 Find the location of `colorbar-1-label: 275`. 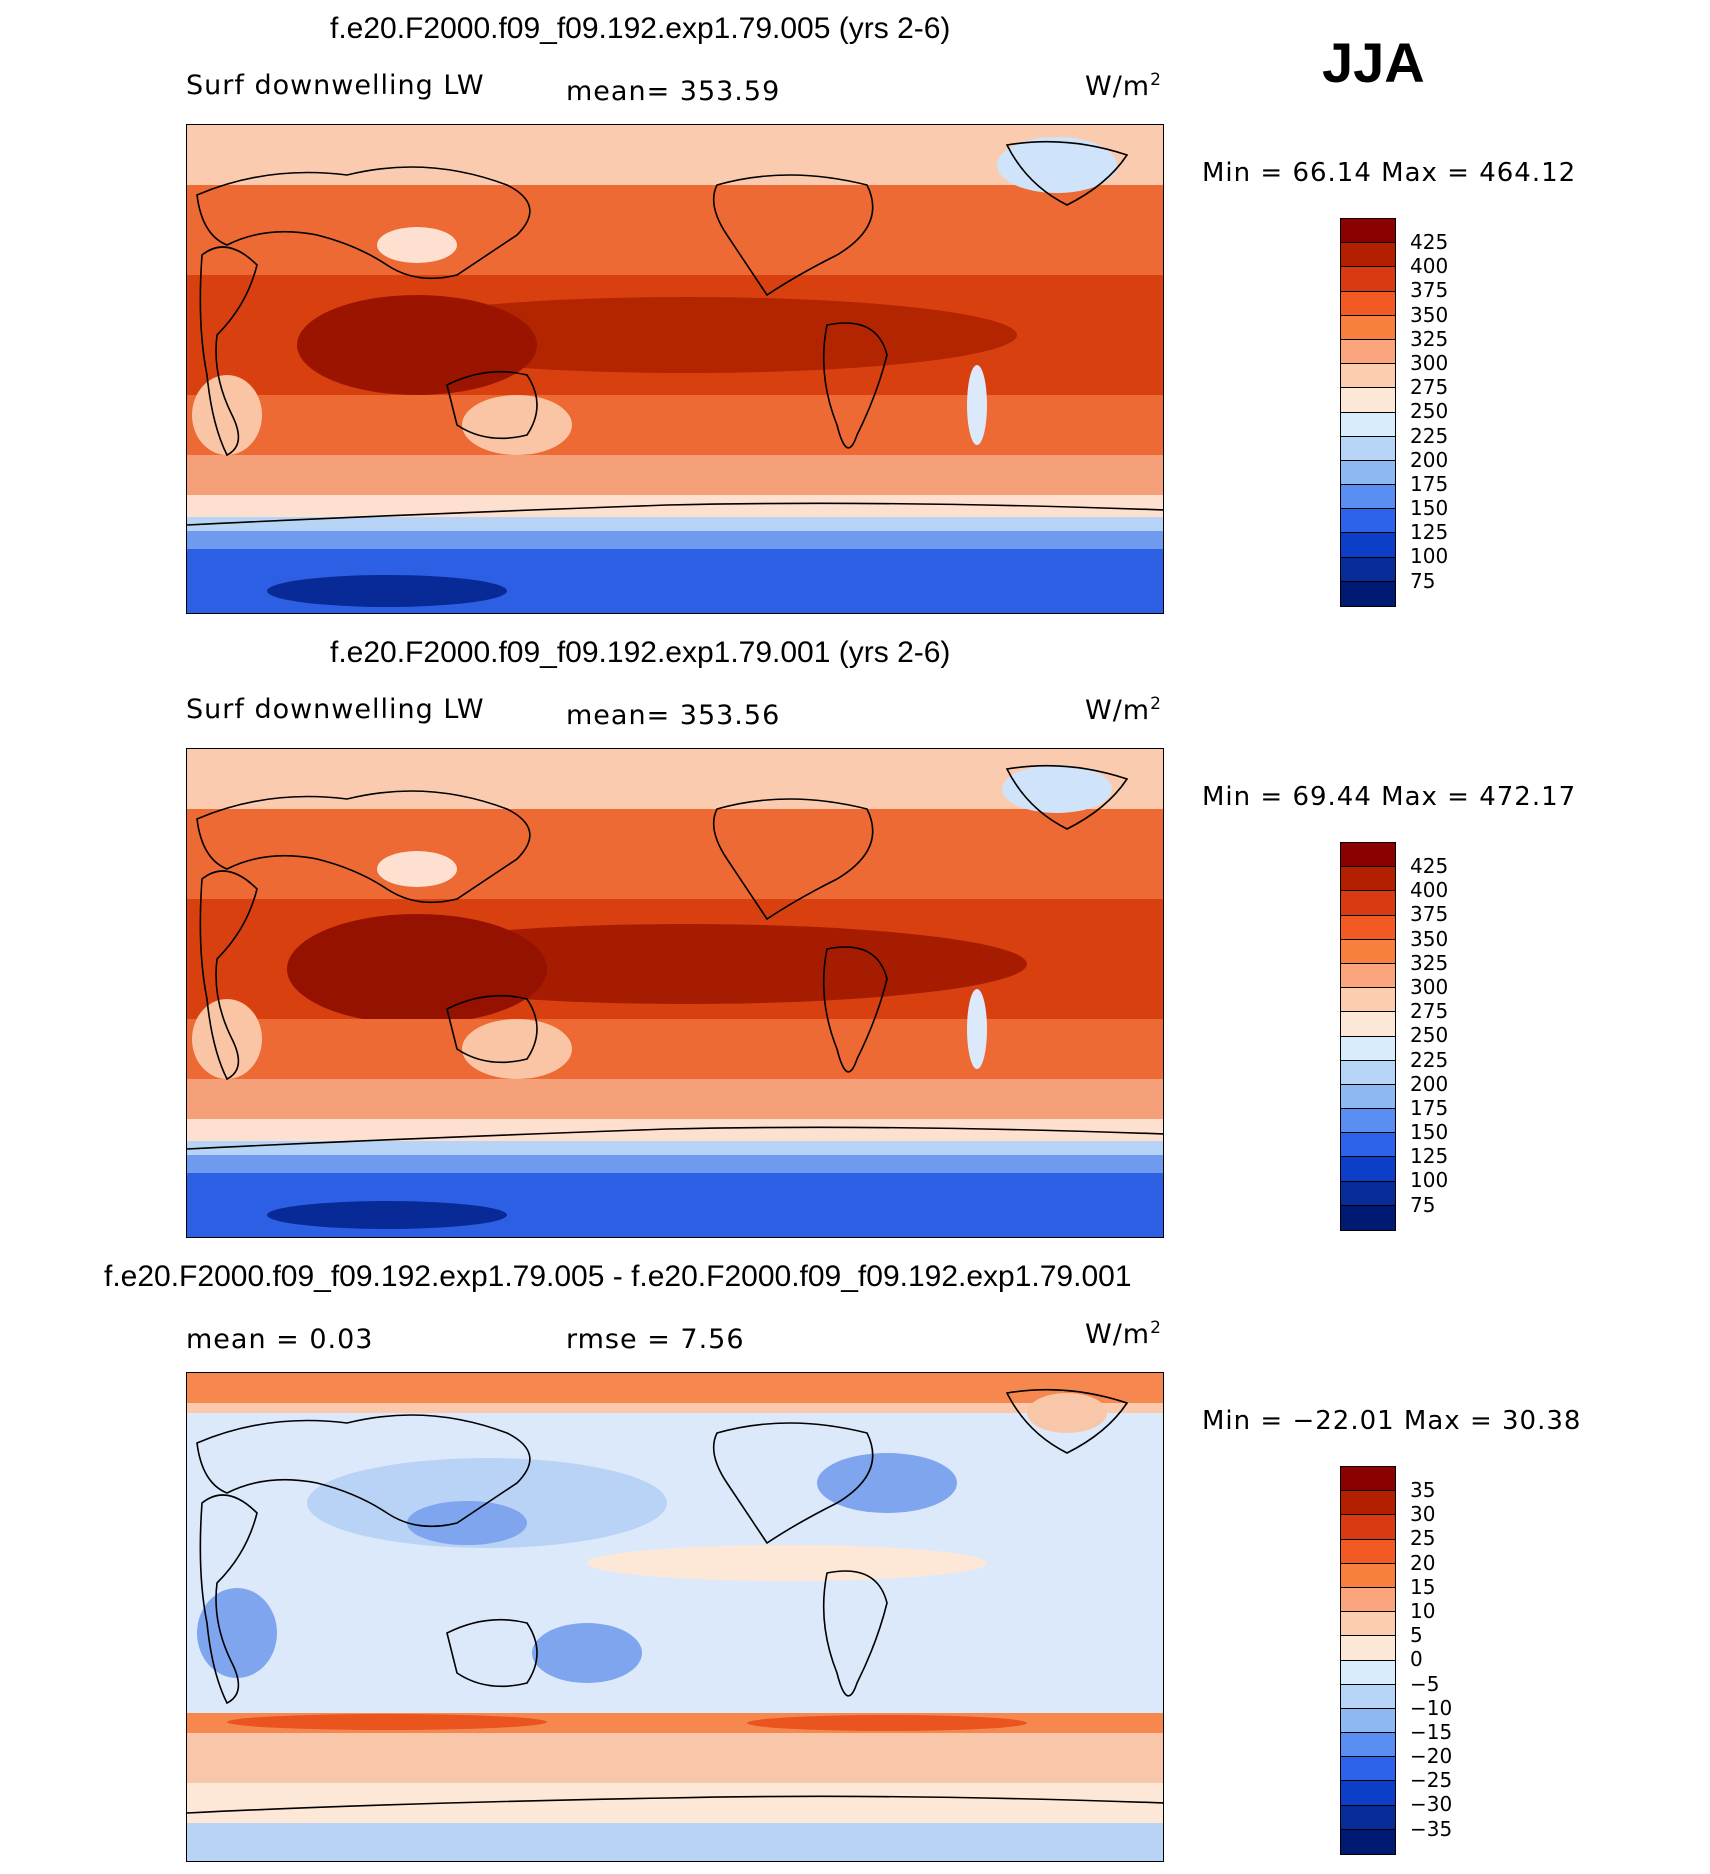

colorbar-1-label: 275 is located at coordinates (1429, 387).